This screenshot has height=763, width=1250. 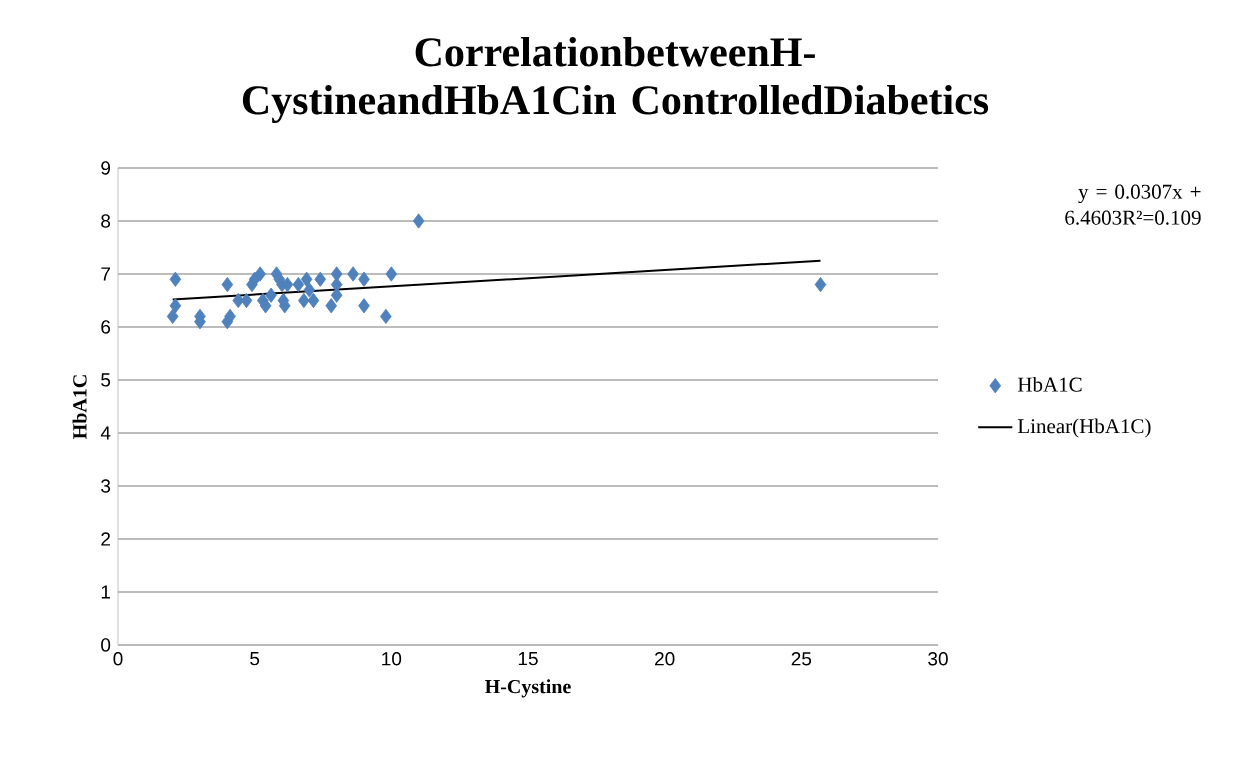 I want to click on x-tick-label: 5, so click(x=255, y=659).